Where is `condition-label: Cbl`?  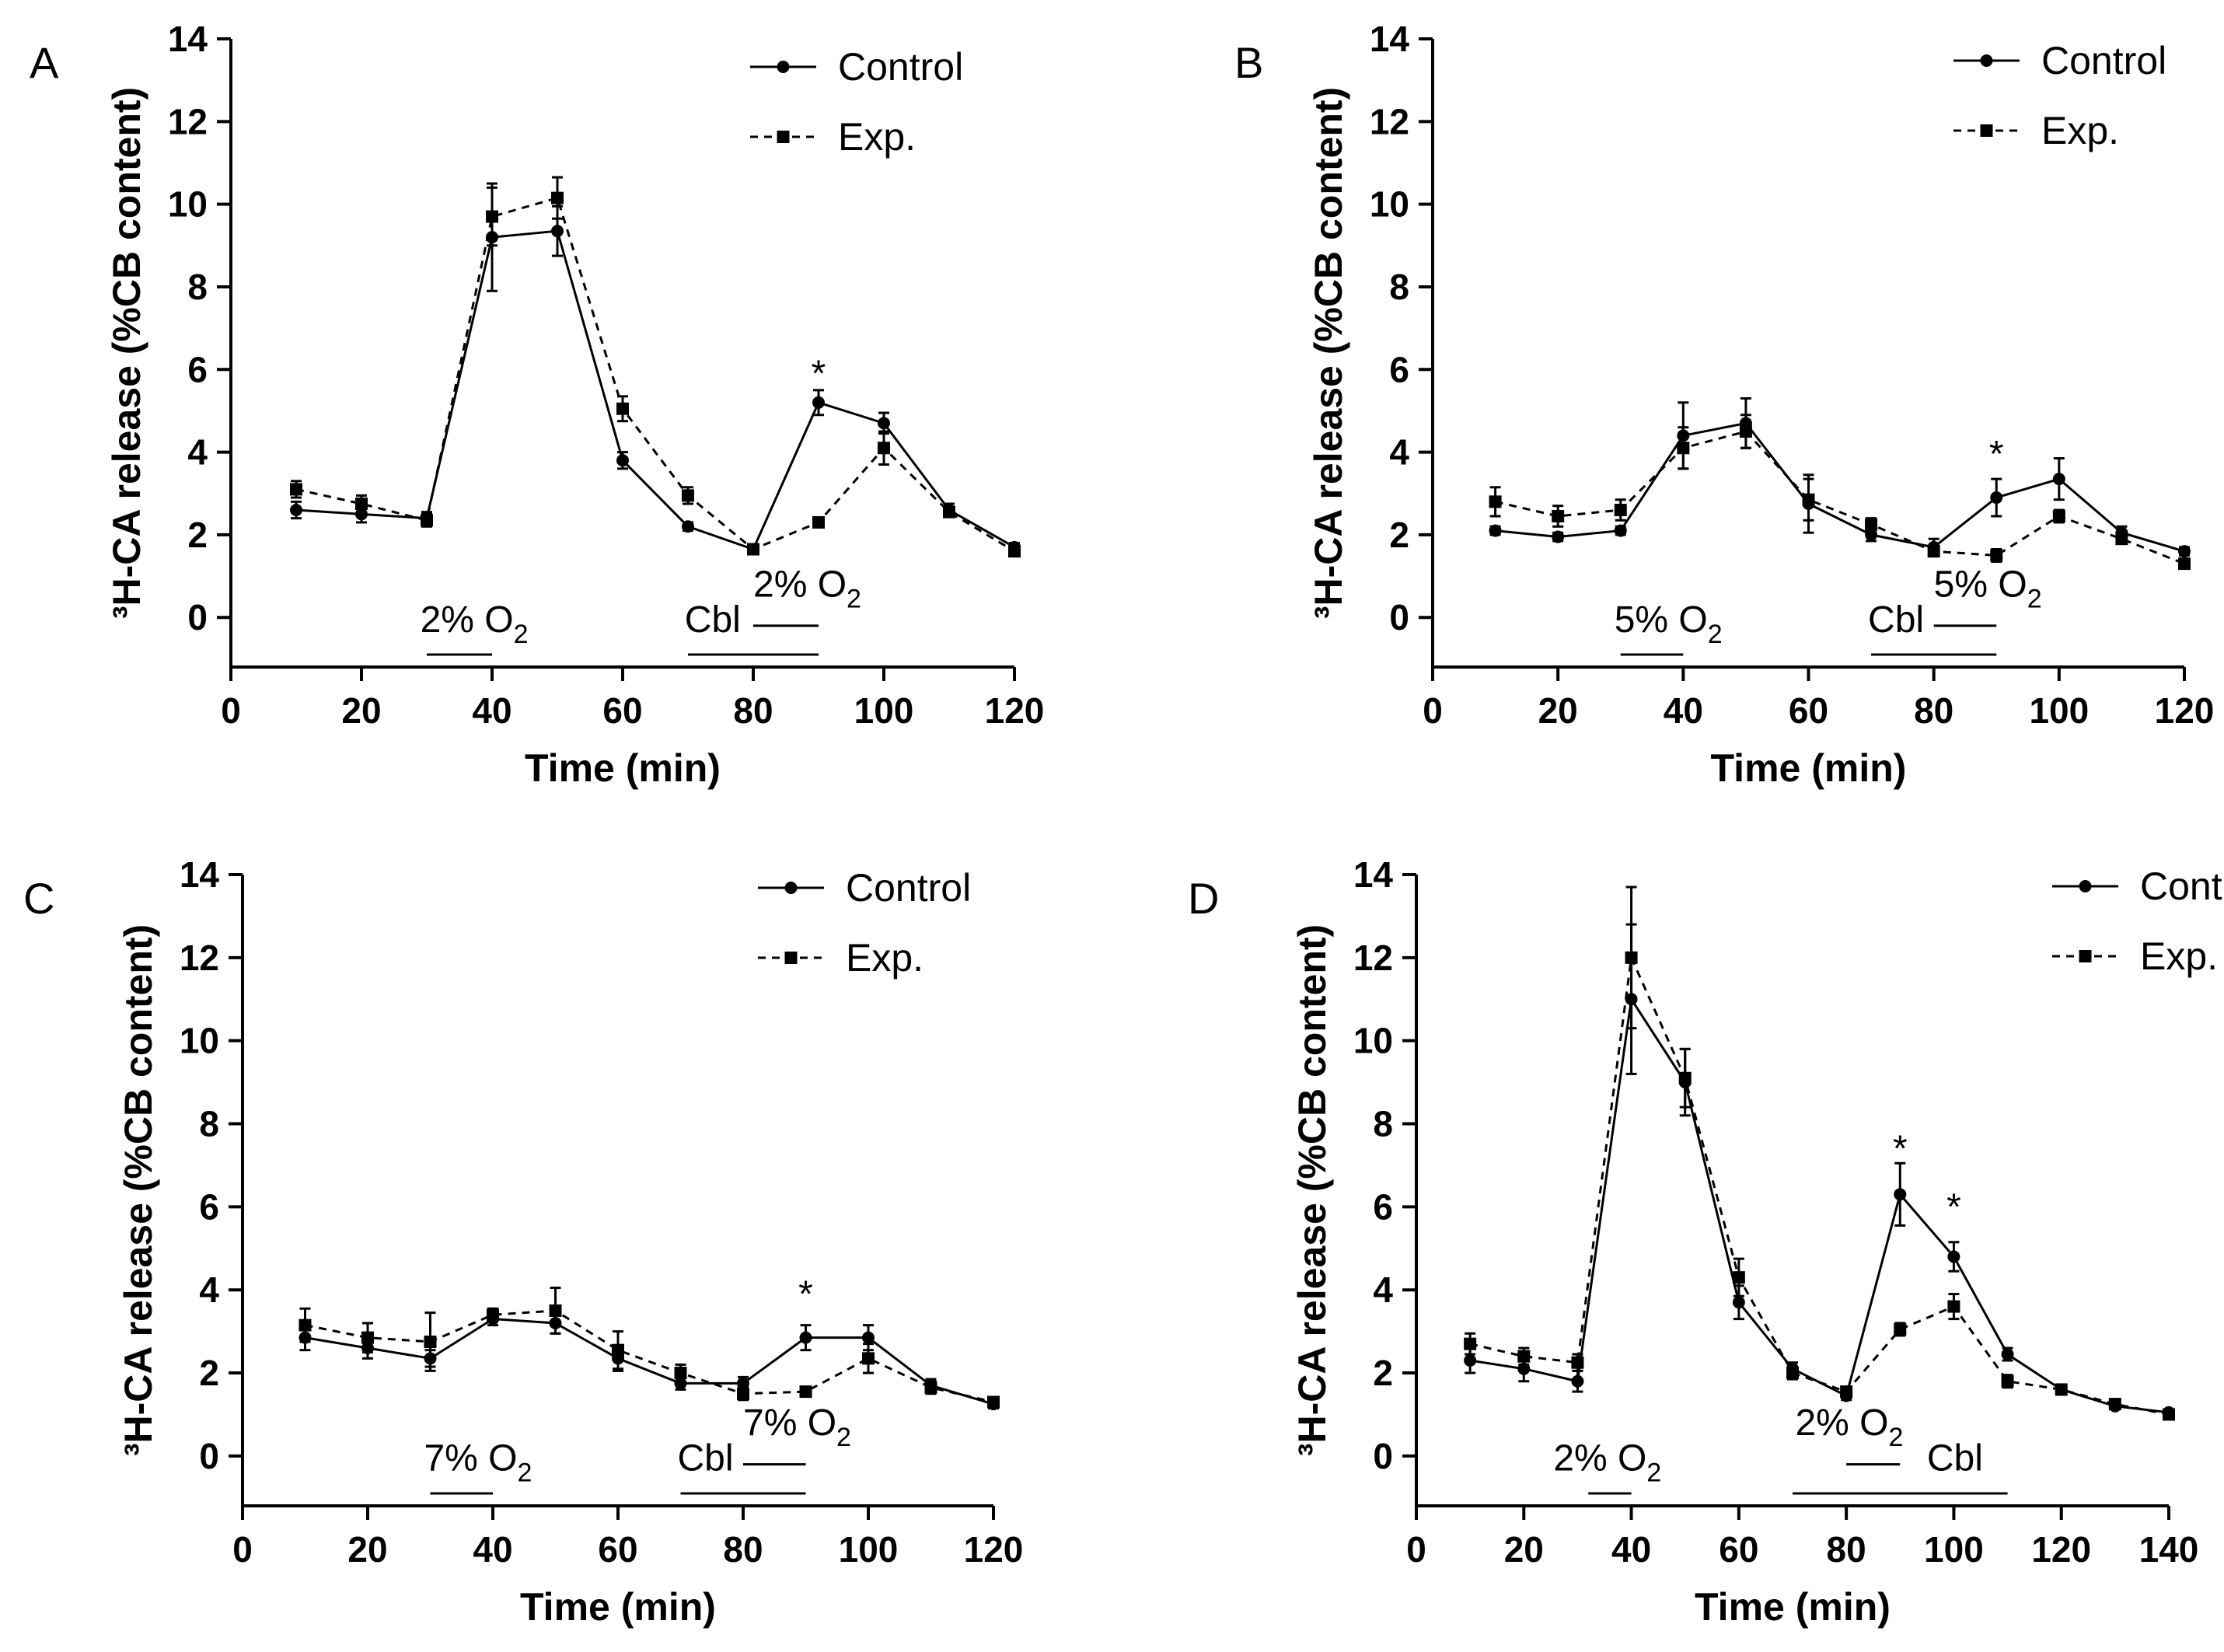 condition-label: Cbl is located at coordinates (705, 1458).